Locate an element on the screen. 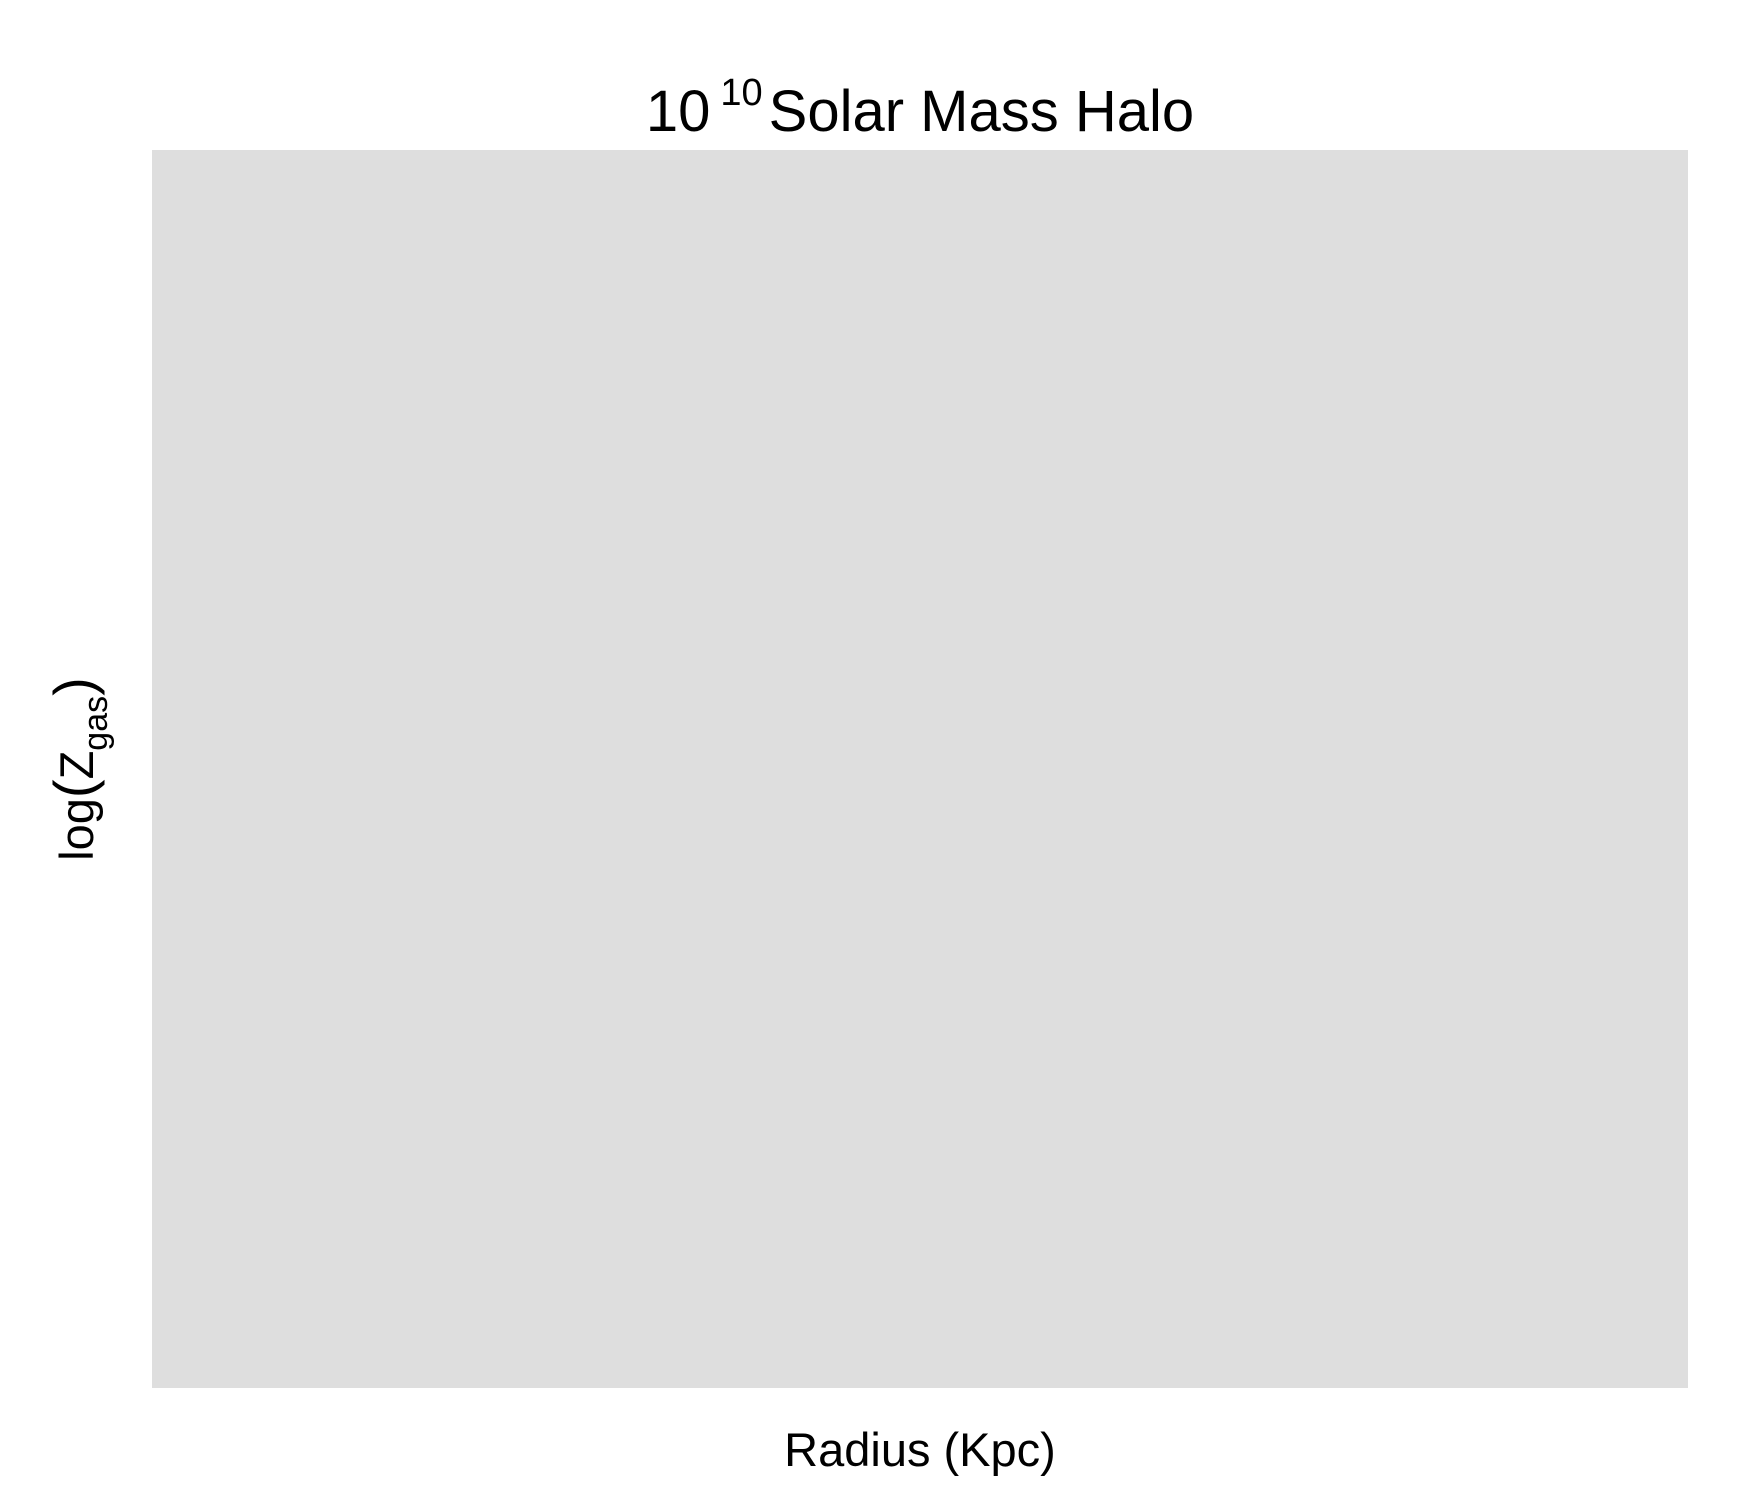  y-label-prefix: log is located at coordinates (76, 829).